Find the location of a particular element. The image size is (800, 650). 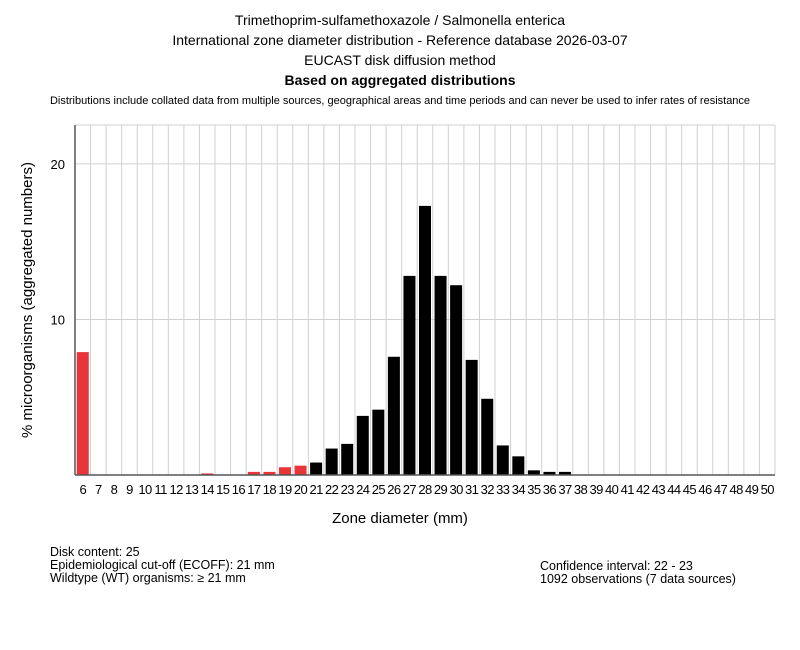

x-tick-label: 36 is located at coordinates (550, 489).